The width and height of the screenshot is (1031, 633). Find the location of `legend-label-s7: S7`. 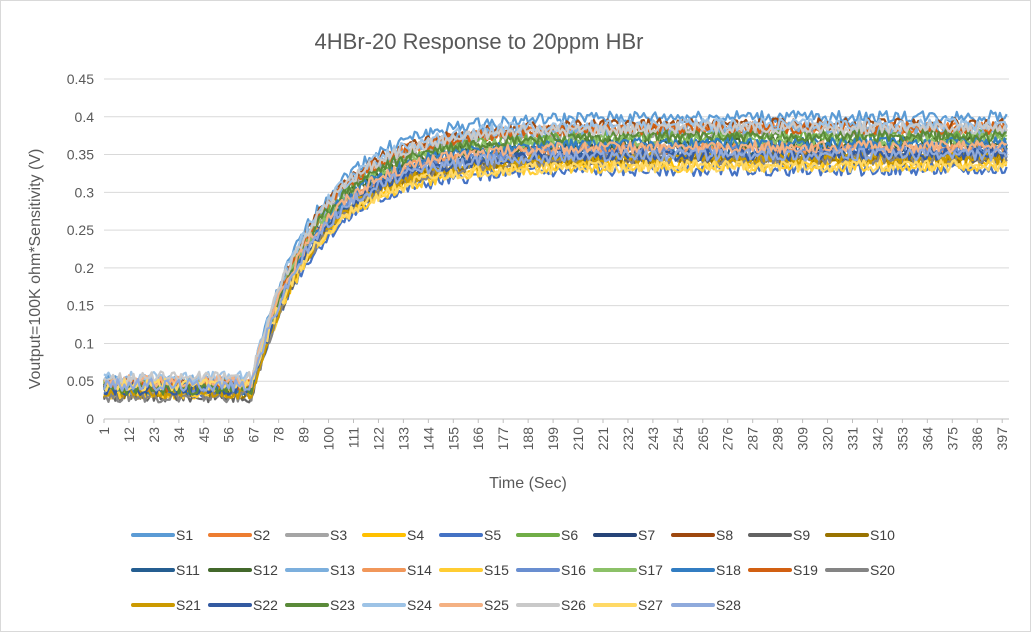

legend-label-s7: S7 is located at coordinates (646, 535).